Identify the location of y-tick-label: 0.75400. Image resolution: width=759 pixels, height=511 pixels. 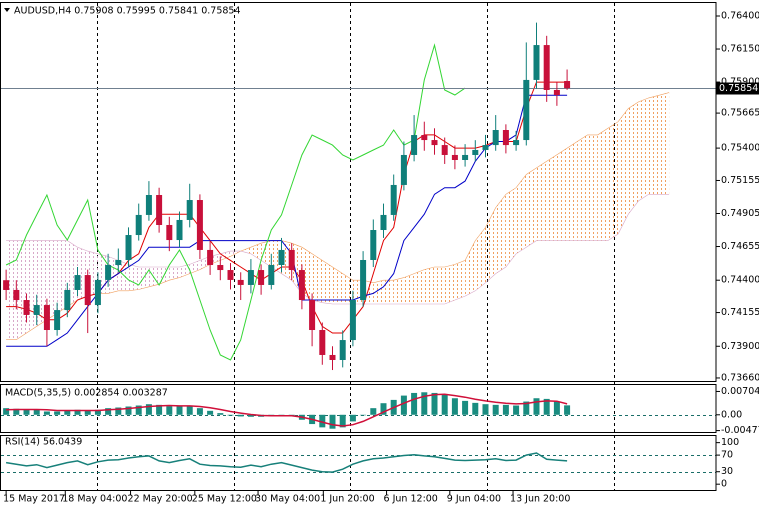
(740, 148).